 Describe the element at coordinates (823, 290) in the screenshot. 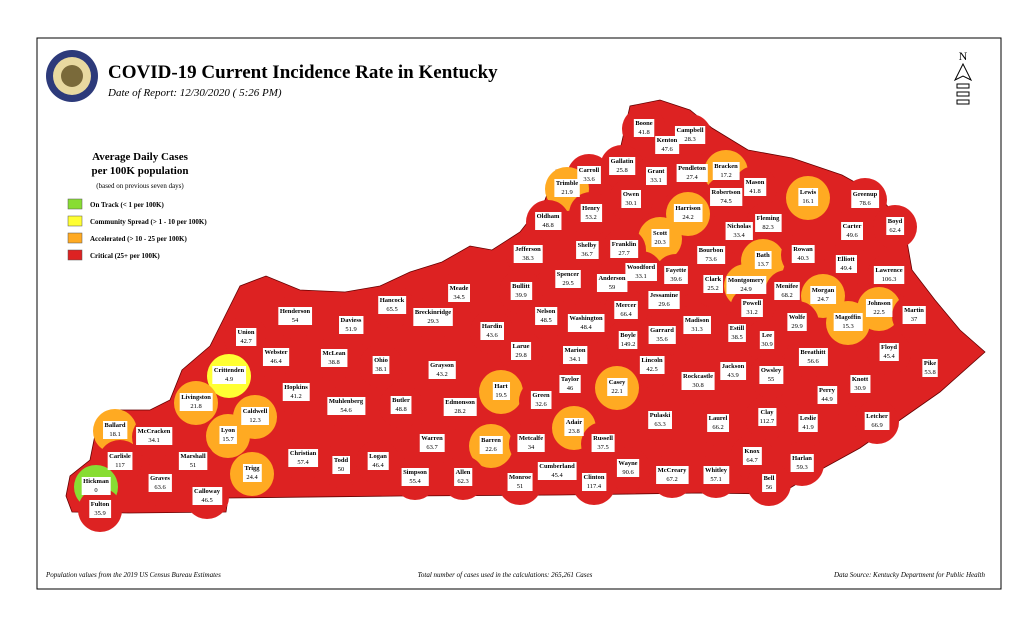

I see `county-name: Morgan` at that location.